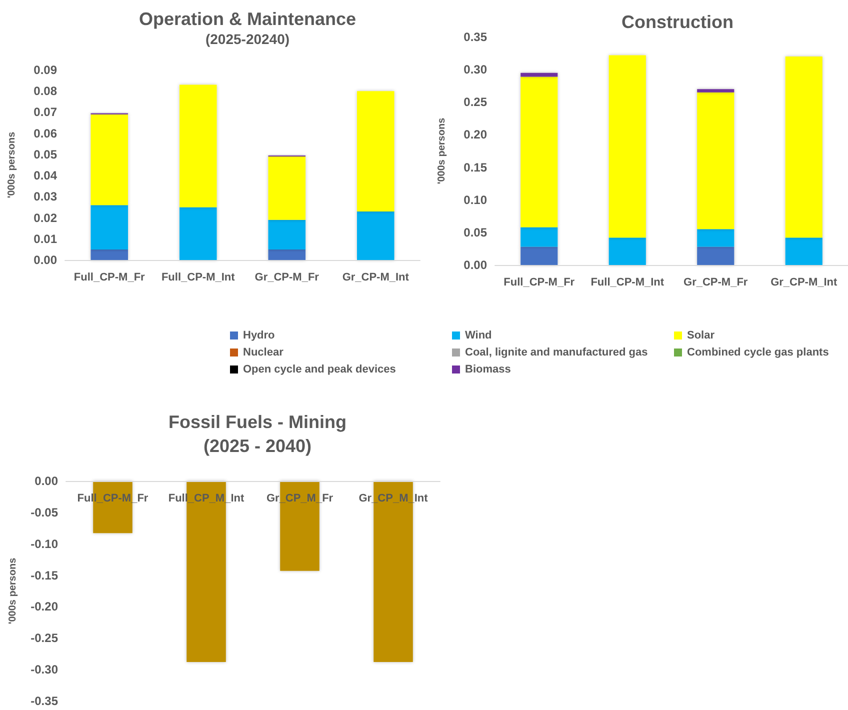  What do you see at coordinates (476, 69) in the screenshot?
I see `y-tick-label: 0.30` at bounding box center [476, 69].